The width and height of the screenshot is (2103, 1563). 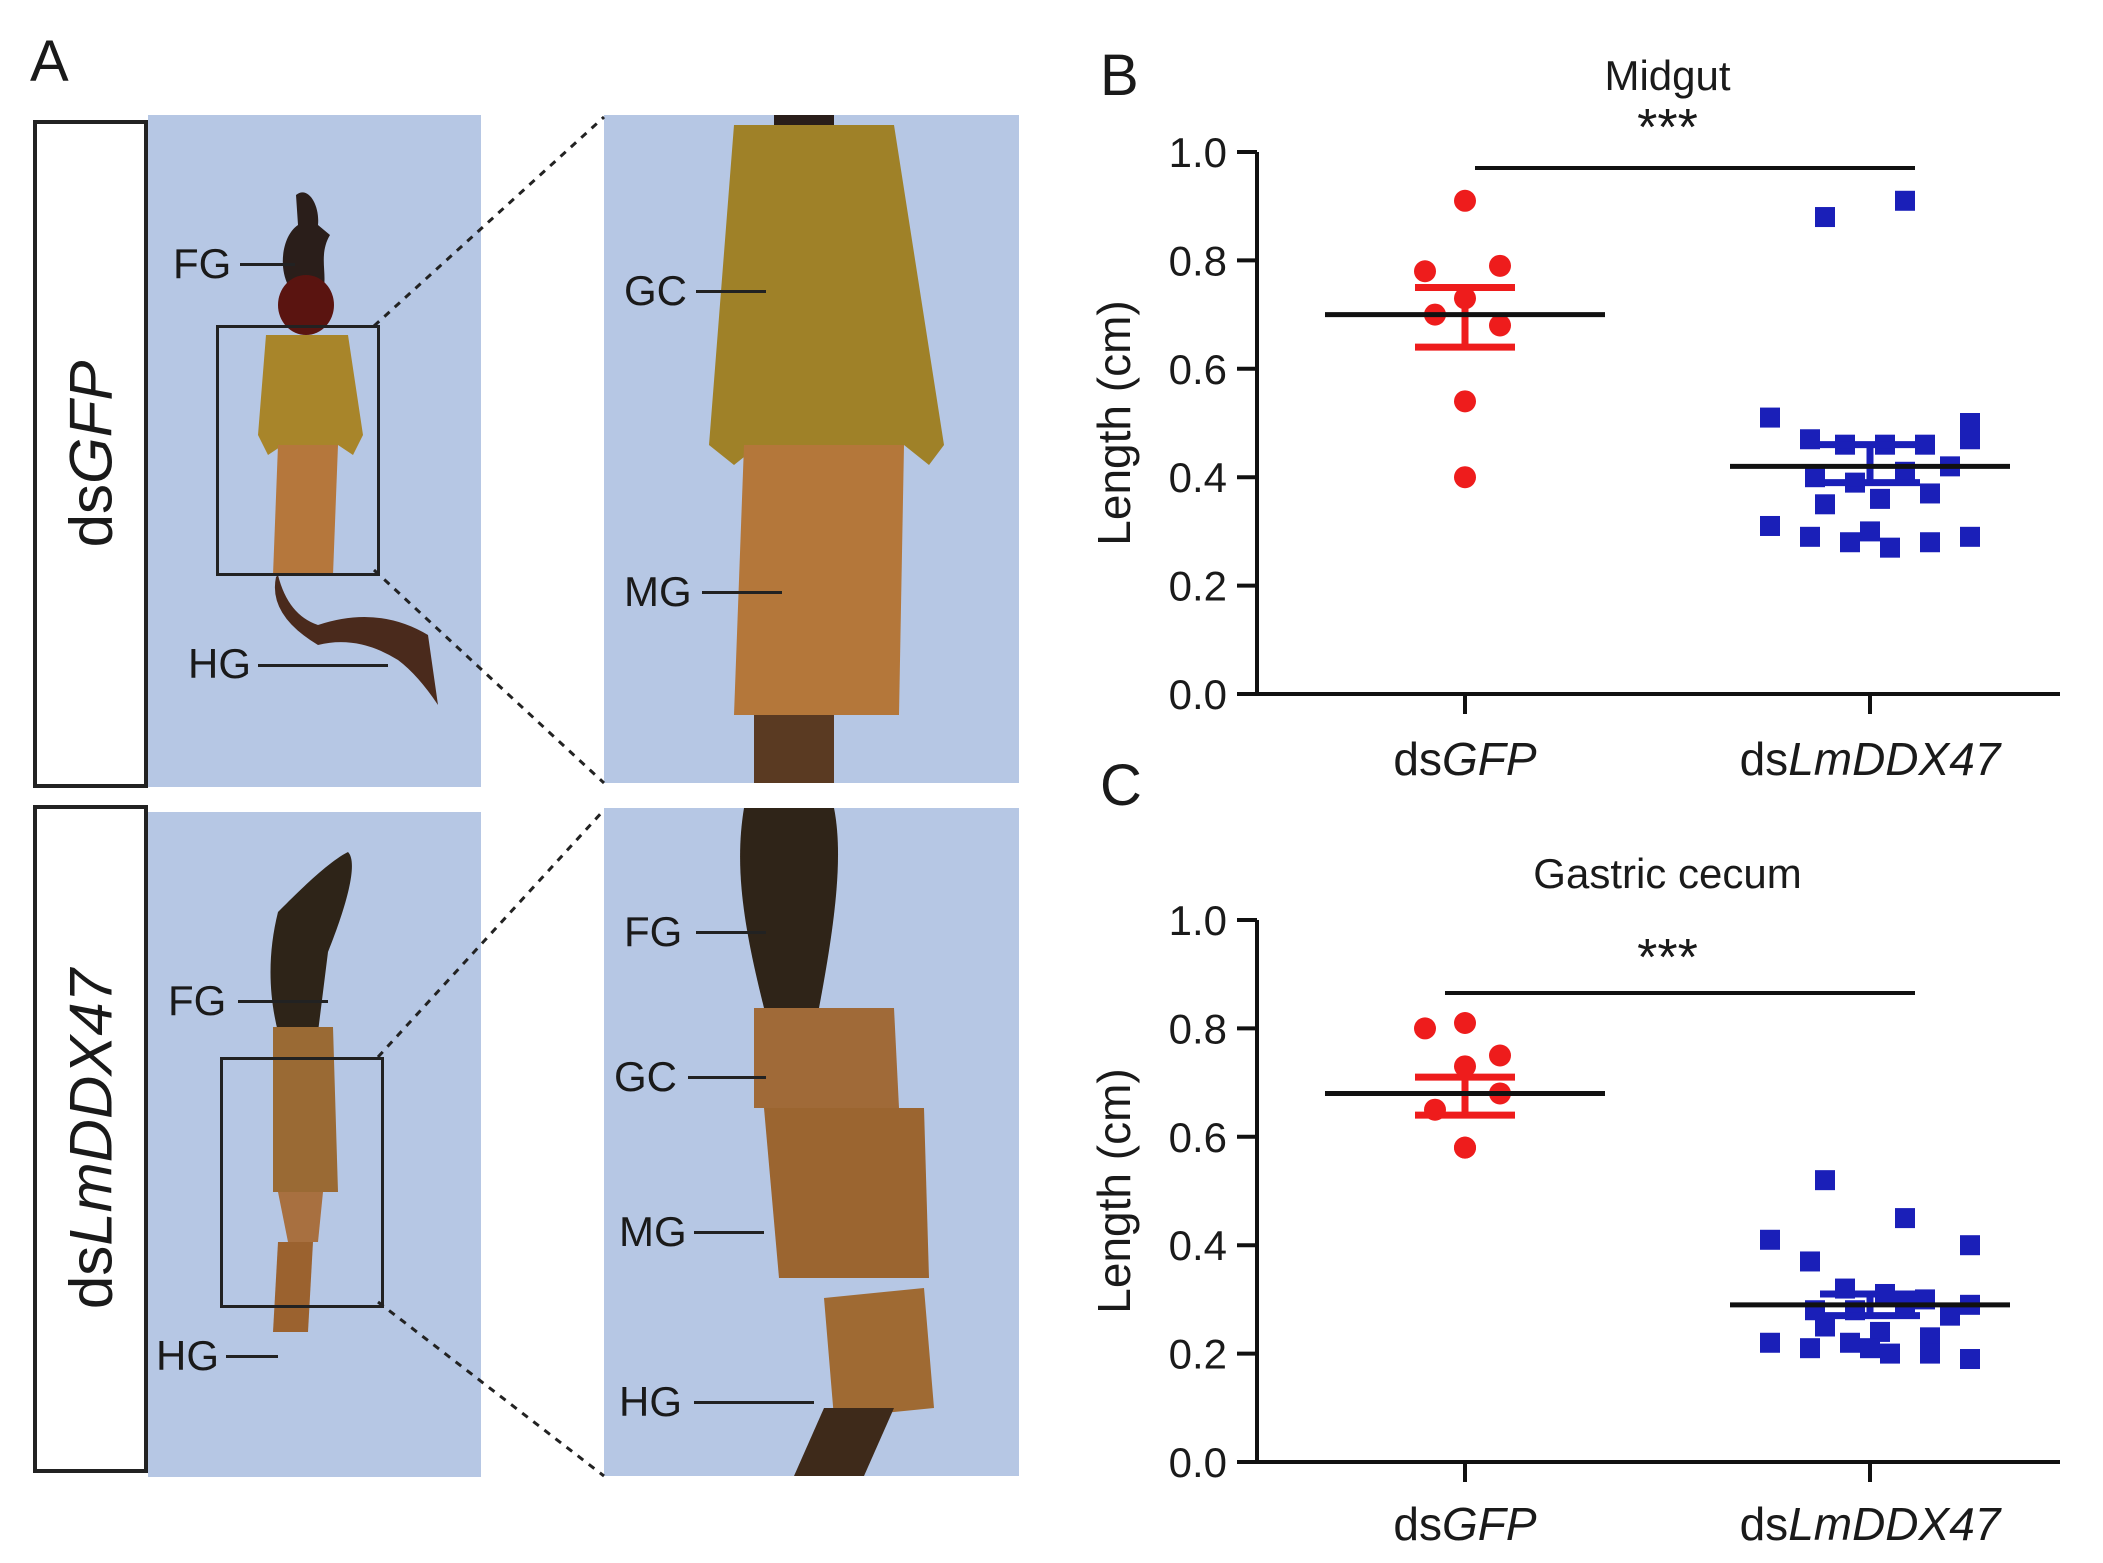 What do you see at coordinates (837, 1142) in the screenshot?
I see `gut-dslmddx47-zoom` at bounding box center [837, 1142].